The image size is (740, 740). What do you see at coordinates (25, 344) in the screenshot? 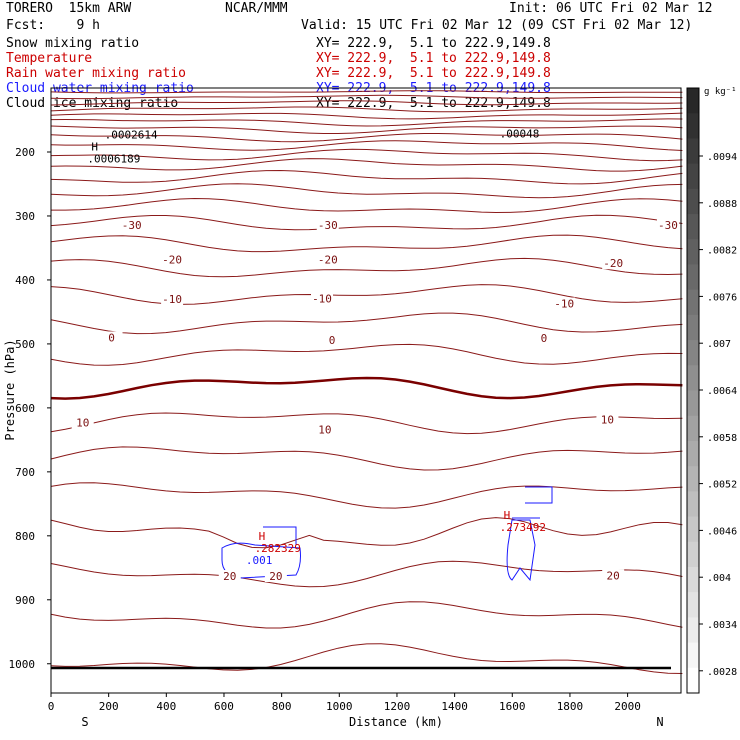
I see `y-tick-label: 500` at bounding box center [25, 344].